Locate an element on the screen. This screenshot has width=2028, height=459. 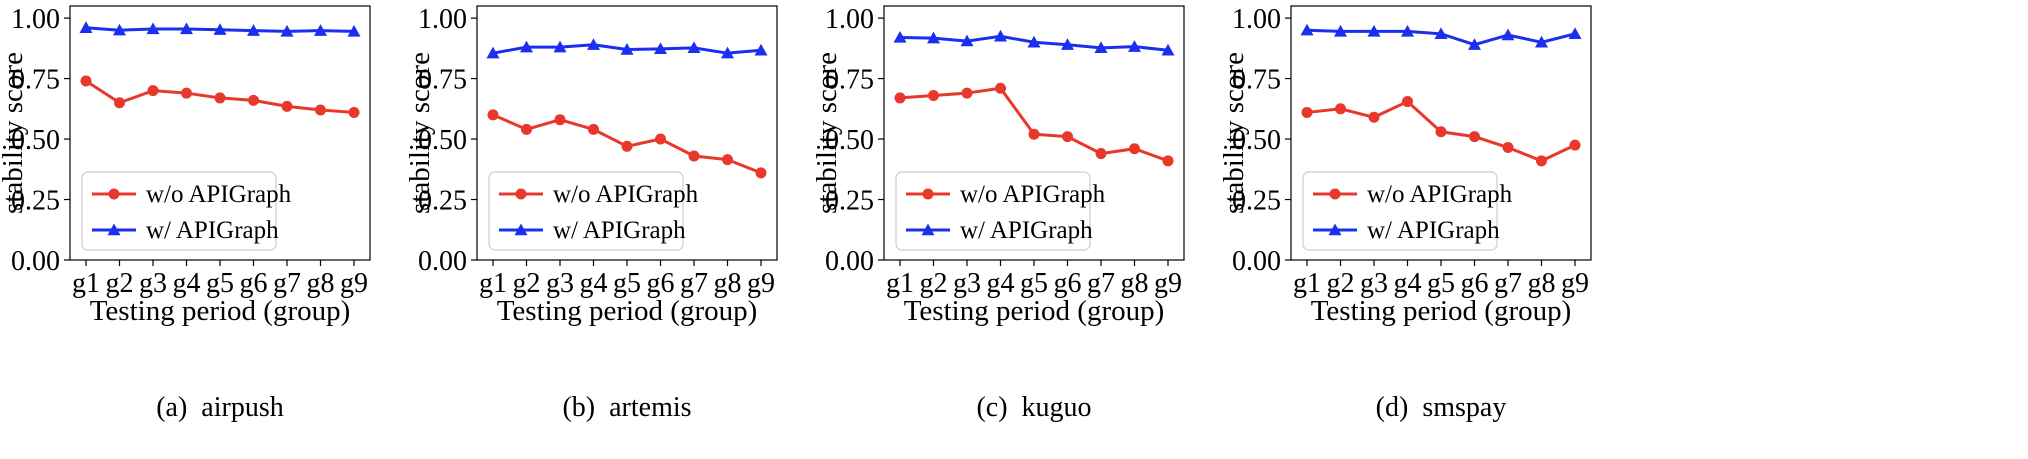
subfigure-caption: (a) airpush is located at coordinates (220, 407).